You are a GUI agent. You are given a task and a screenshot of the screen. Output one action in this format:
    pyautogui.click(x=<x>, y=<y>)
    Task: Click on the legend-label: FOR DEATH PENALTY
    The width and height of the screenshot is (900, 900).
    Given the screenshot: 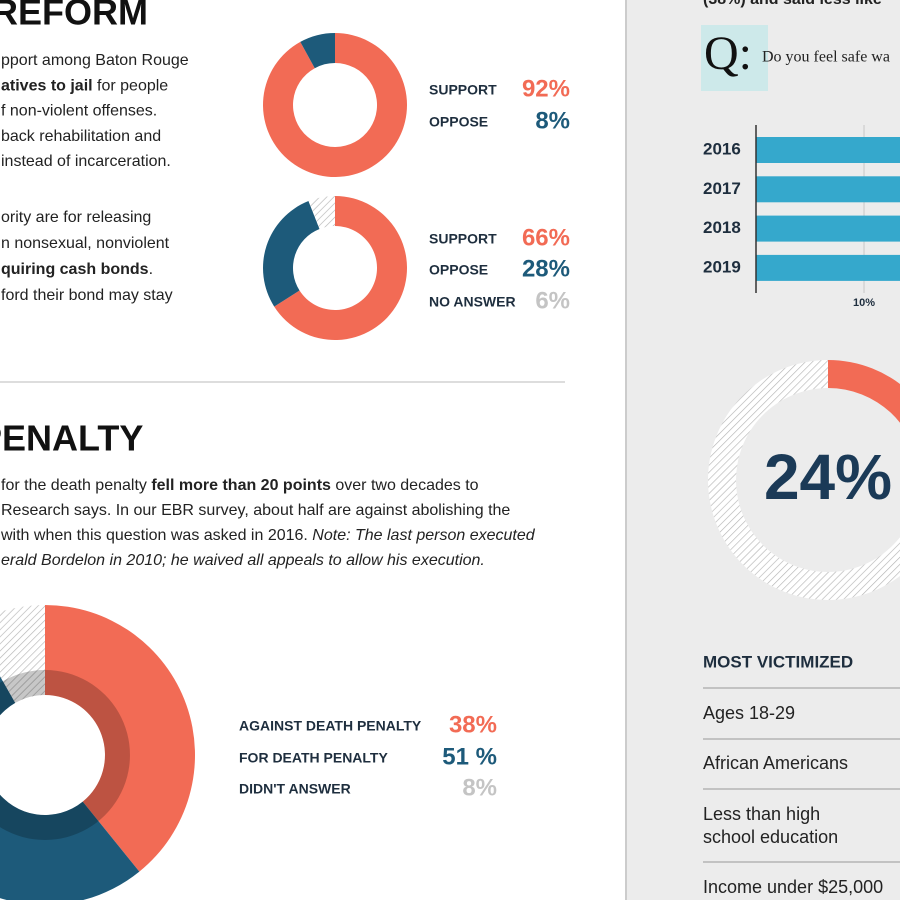 What is the action you would take?
    pyautogui.click(x=313, y=758)
    